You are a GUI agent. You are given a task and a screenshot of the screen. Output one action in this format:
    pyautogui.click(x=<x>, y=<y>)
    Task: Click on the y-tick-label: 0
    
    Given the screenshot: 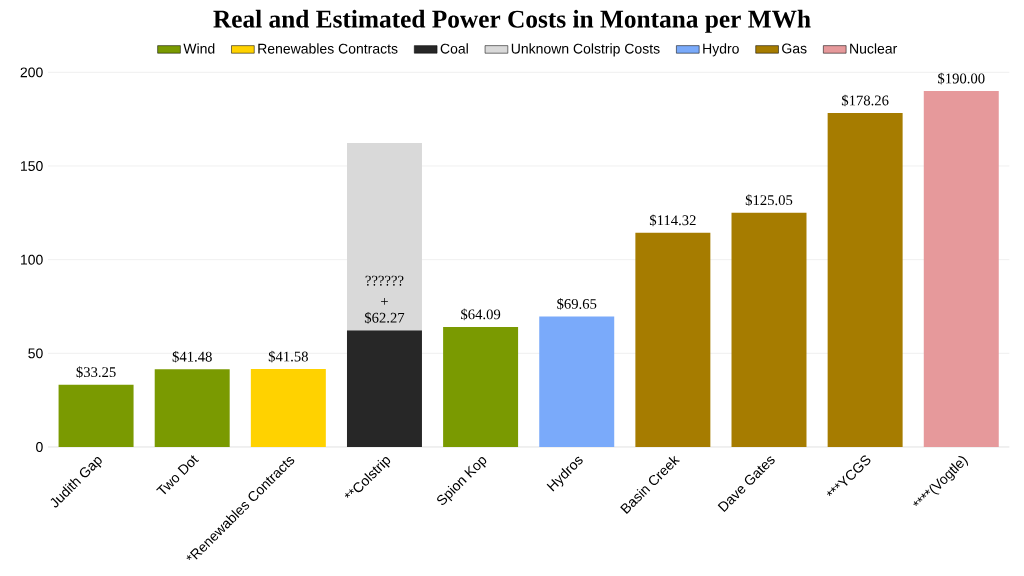 What is the action you would take?
    pyautogui.click(x=39, y=447)
    